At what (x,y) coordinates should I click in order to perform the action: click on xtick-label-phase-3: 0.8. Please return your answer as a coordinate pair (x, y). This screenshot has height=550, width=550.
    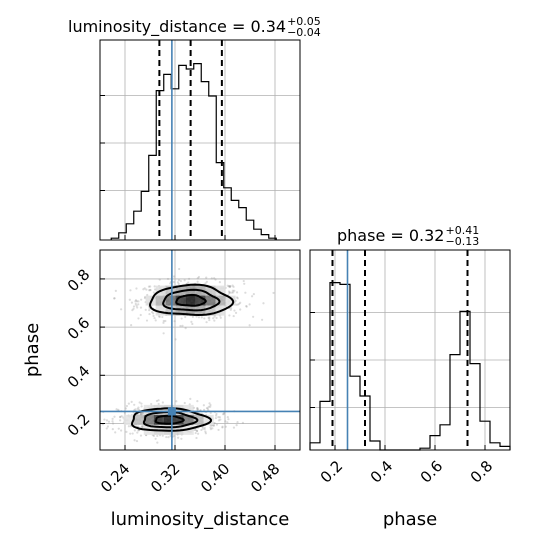
    Looking at the image, I should click on (482, 472).